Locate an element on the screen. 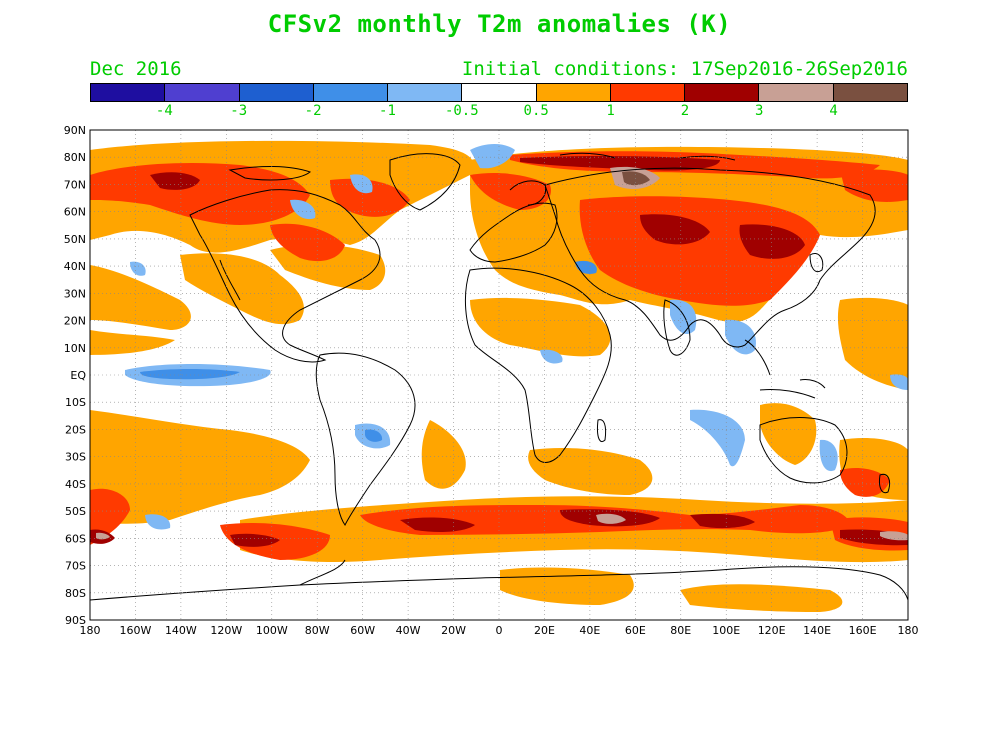 This screenshot has width=999, height=750. longitude-label: 20W is located at coordinates (453, 630).